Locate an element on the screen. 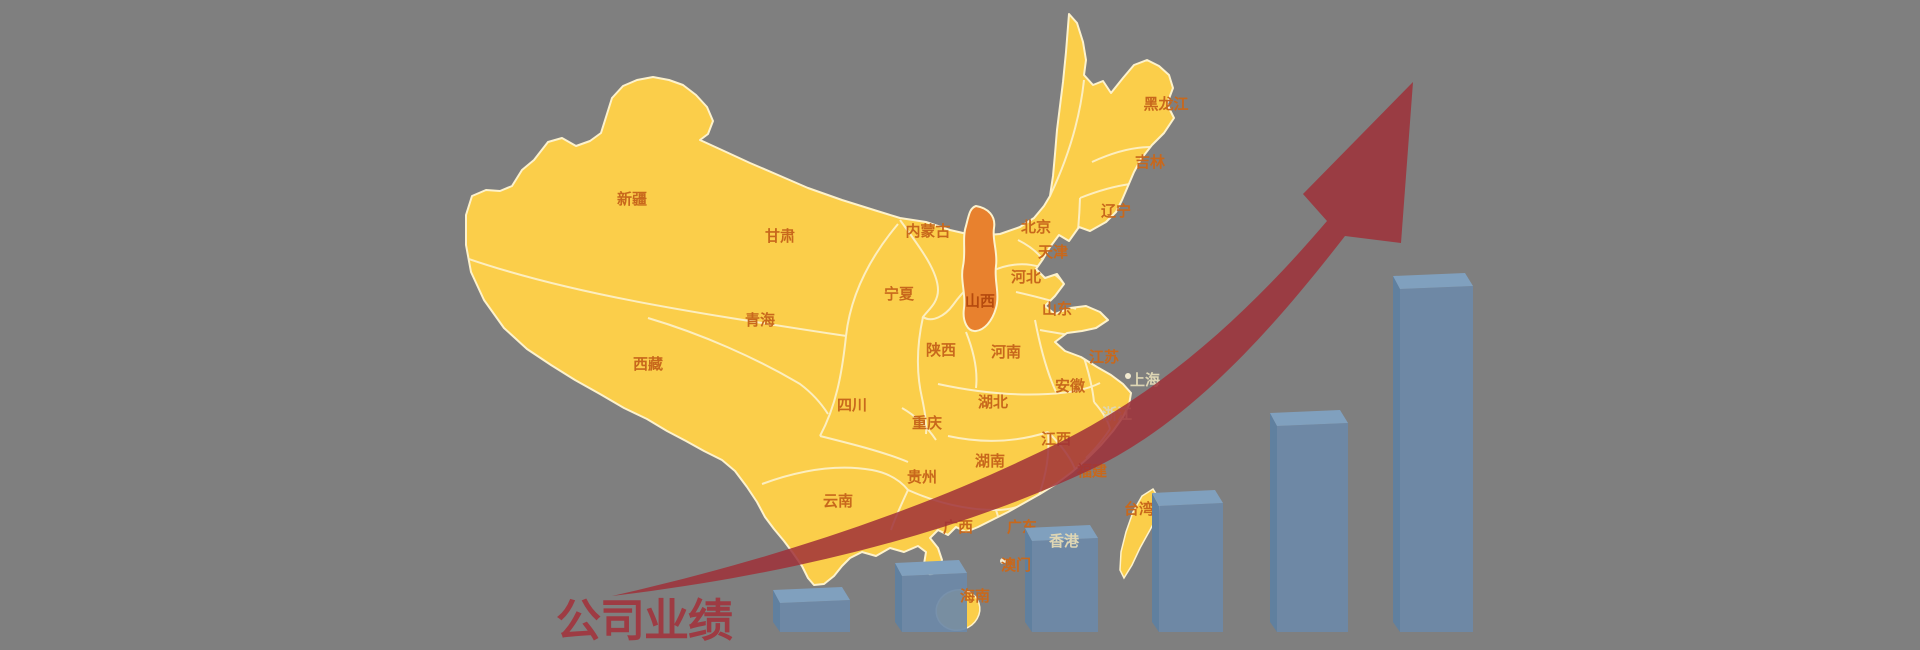 The image size is (1920, 650). province-label: 山西 is located at coordinates (980, 301).